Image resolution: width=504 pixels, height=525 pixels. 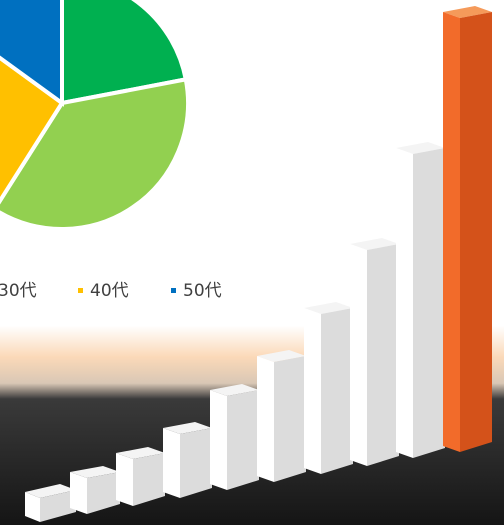 I want to click on legend-label: 50代, so click(x=202, y=291).